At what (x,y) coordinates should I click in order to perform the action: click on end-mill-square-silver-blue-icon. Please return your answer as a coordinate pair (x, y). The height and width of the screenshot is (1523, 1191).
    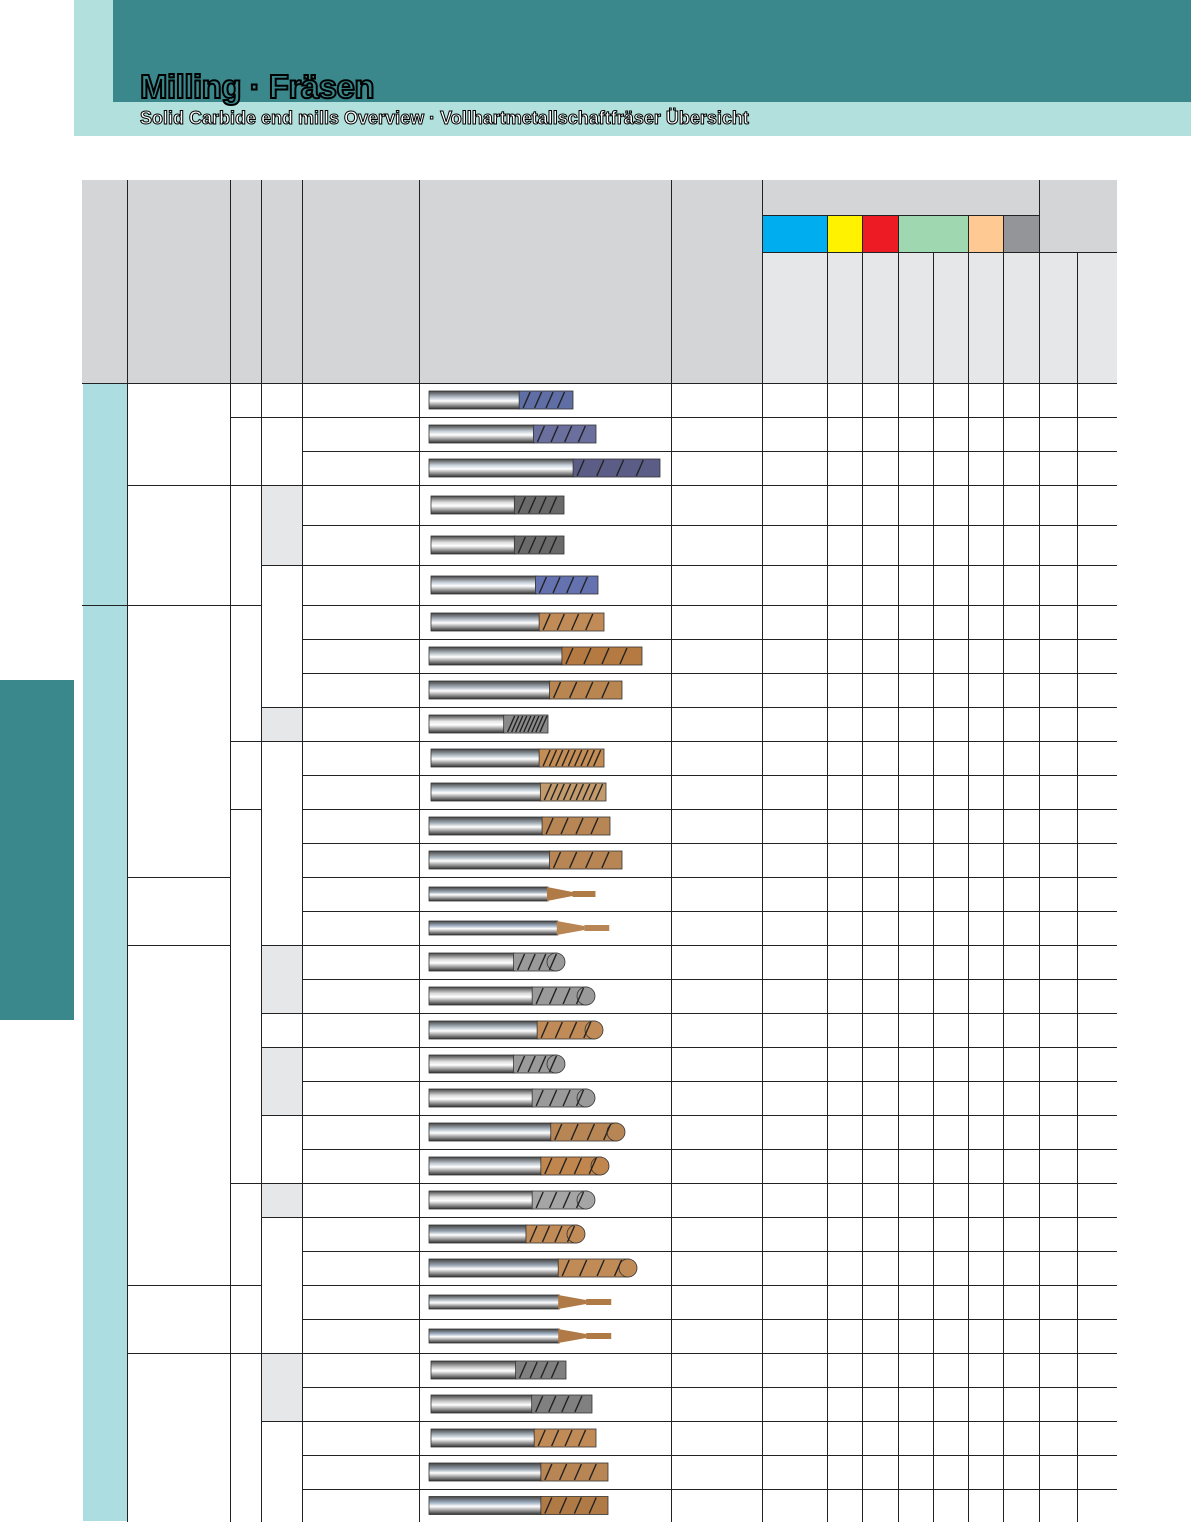
    Looking at the image, I should click on (512, 434).